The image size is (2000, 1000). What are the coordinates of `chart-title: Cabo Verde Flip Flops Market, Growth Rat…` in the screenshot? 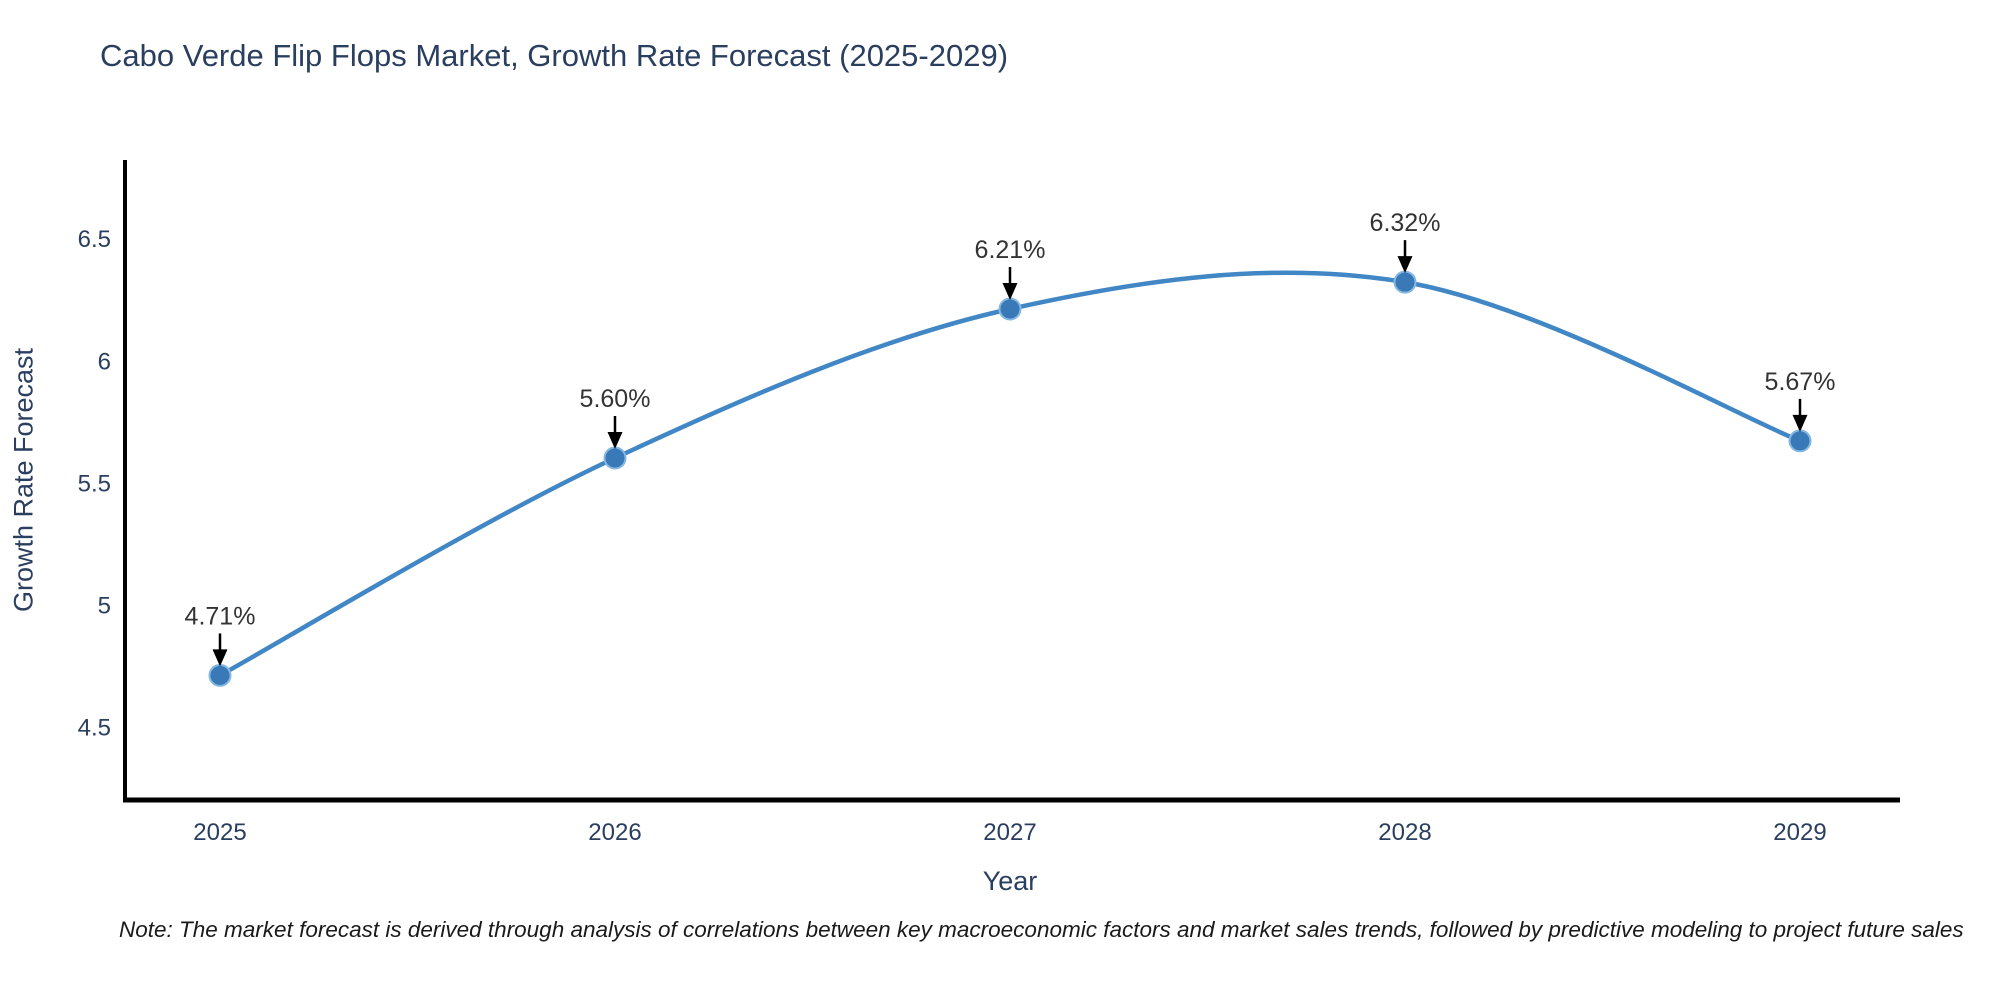 It's located at (554, 55).